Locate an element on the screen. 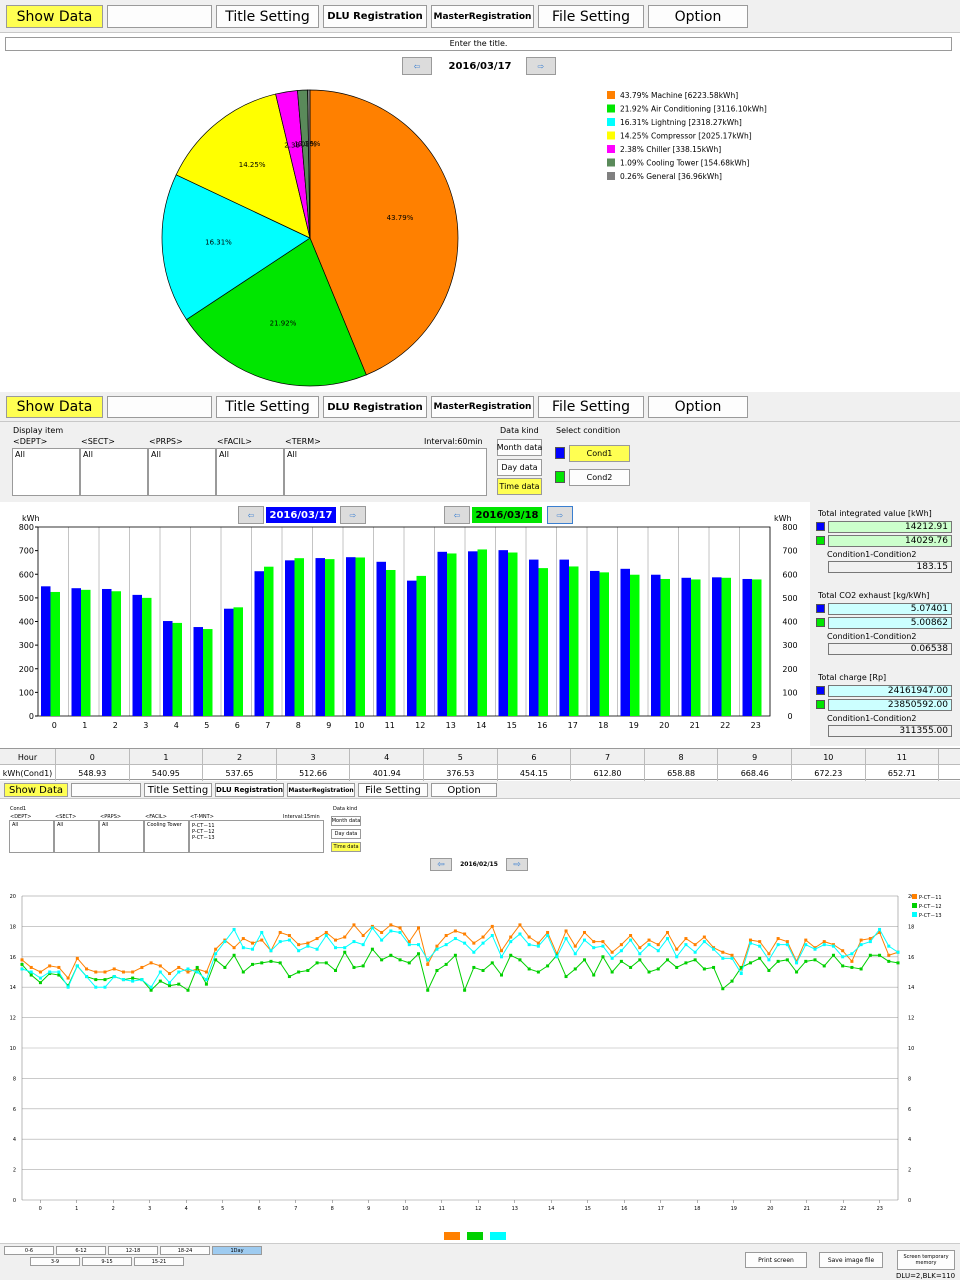 This screenshot has width=960, height=1280. bar-prev-date-arrow-icon: ⇦ is located at coordinates (251, 515).